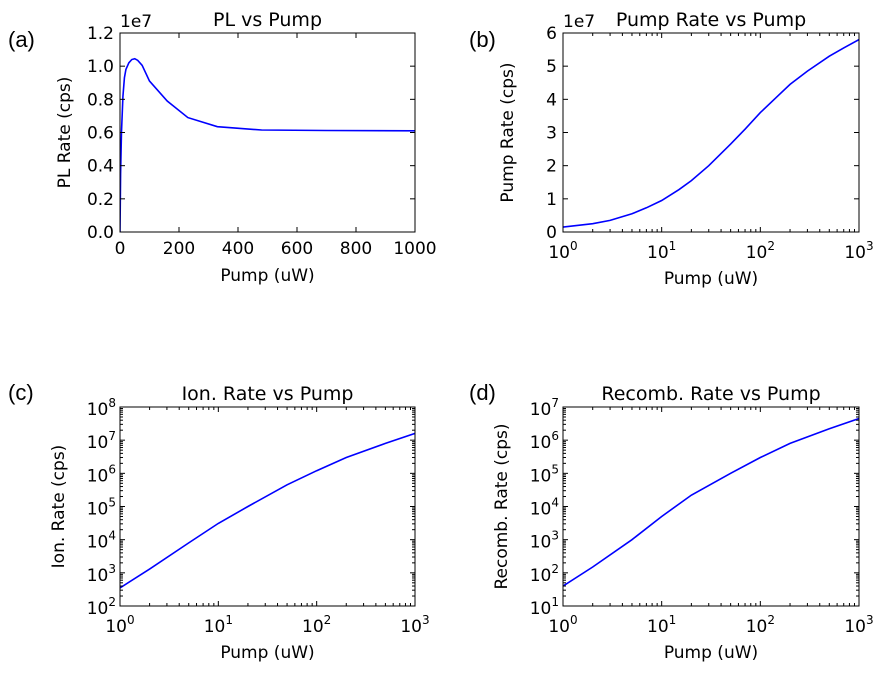 The image size is (879, 673). Describe the element at coordinates (100, 134) in the screenshot. I see `y-tick-label: 0.6` at that location.